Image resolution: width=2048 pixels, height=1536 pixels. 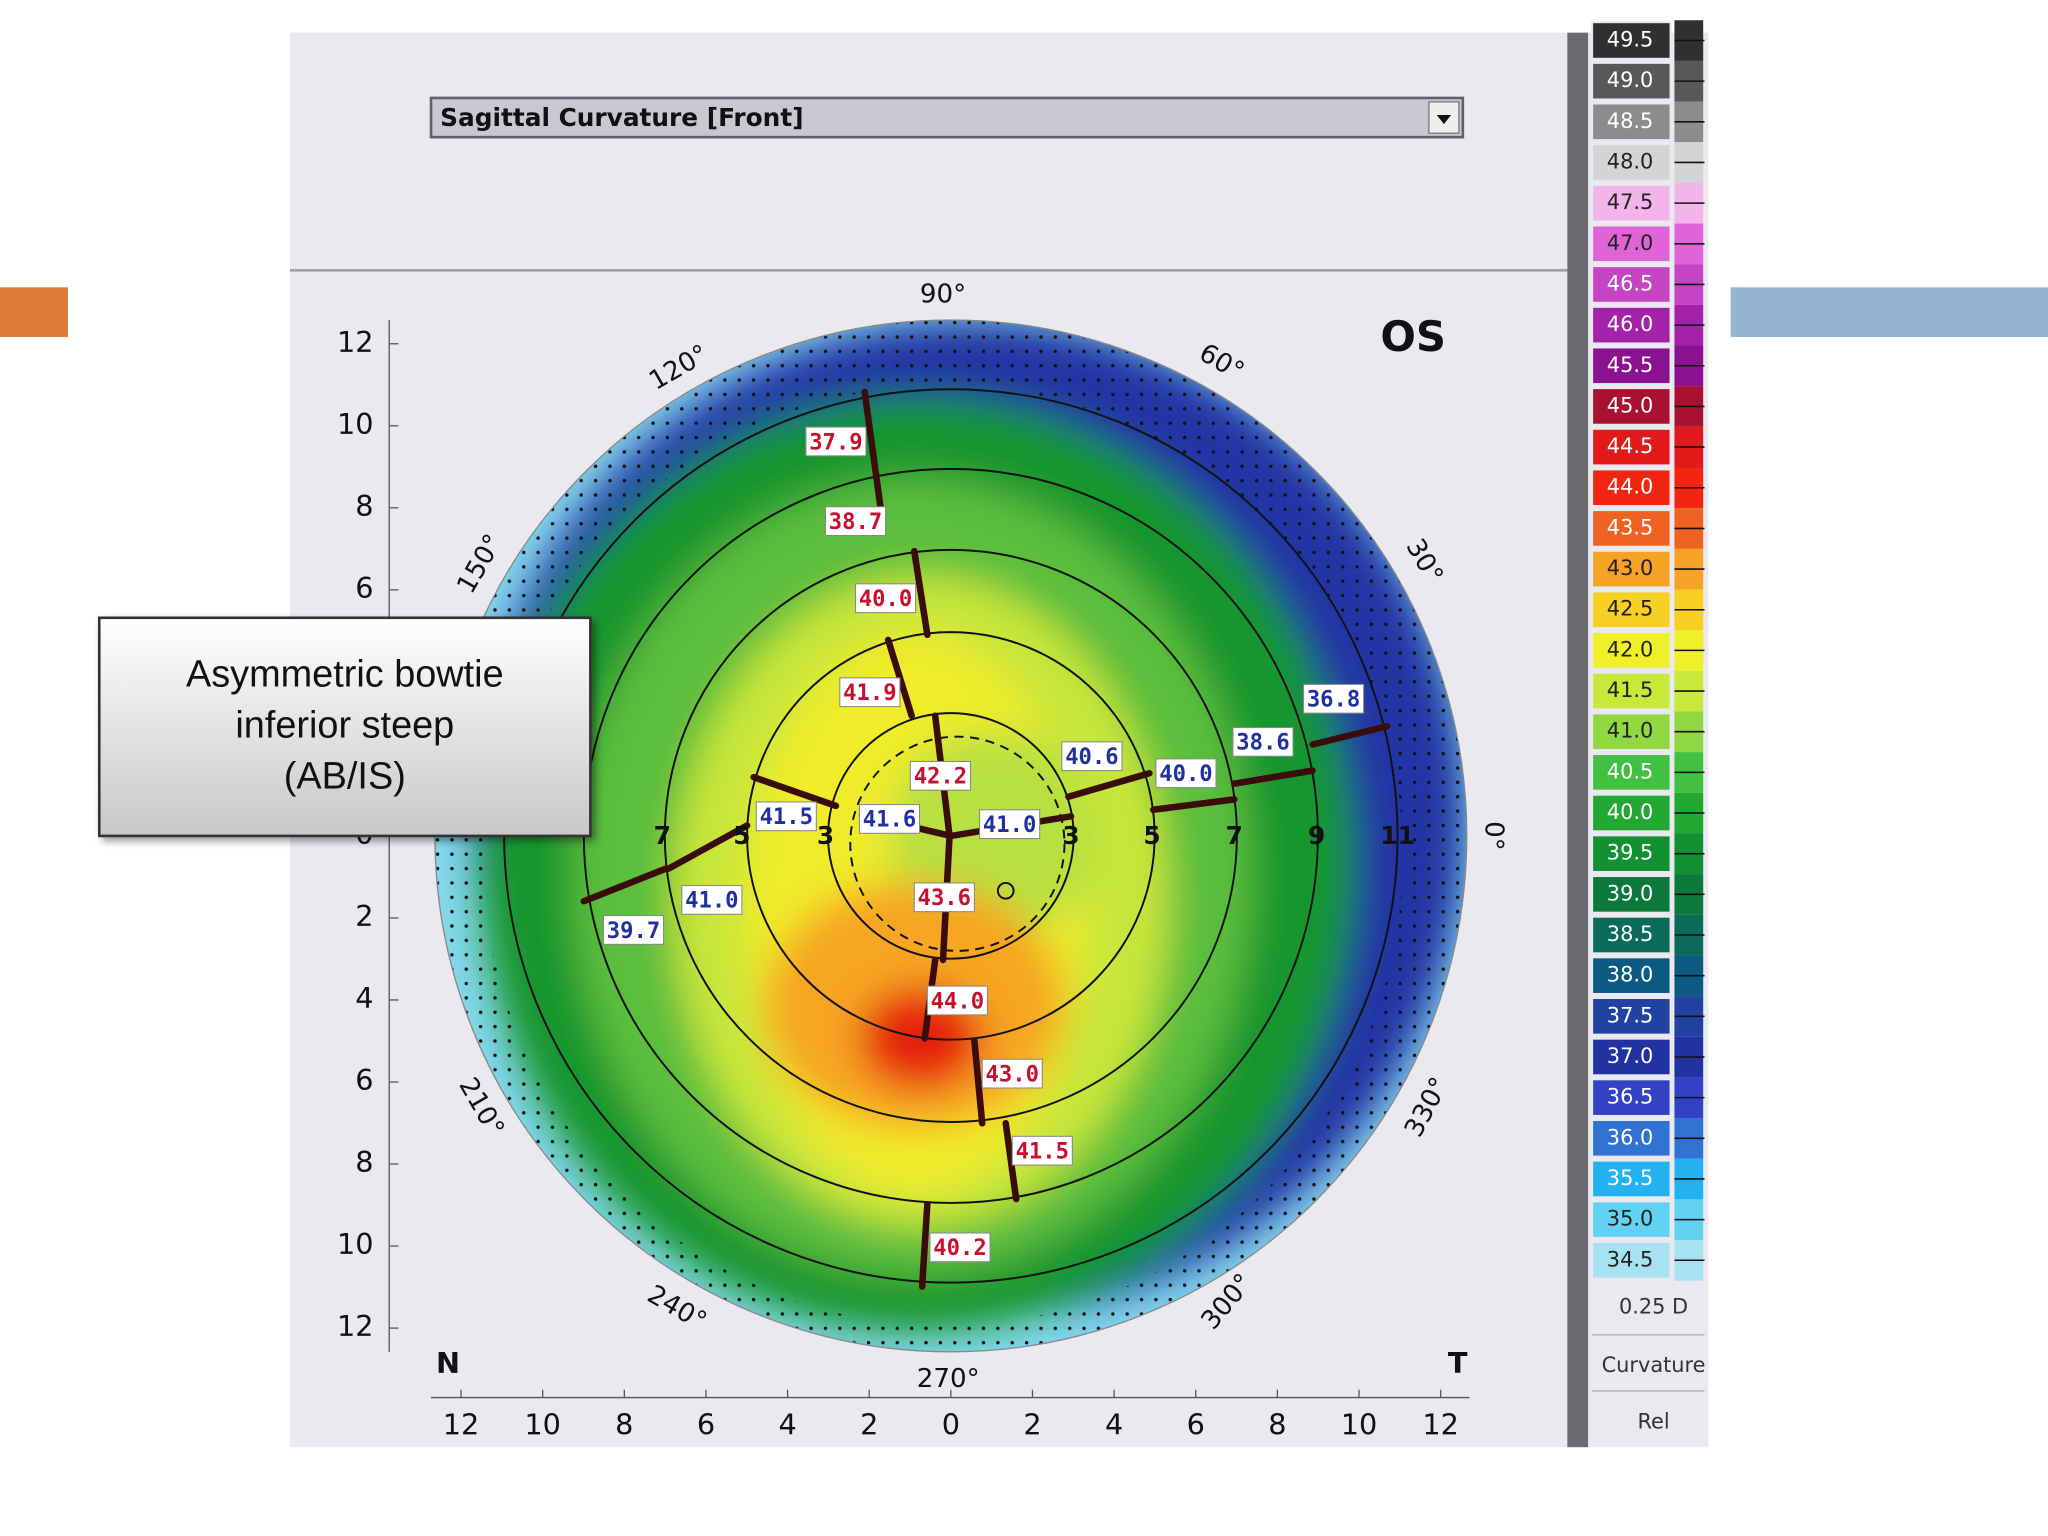 I want to click on scale-label: 34.5, so click(x=1630, y=1259).